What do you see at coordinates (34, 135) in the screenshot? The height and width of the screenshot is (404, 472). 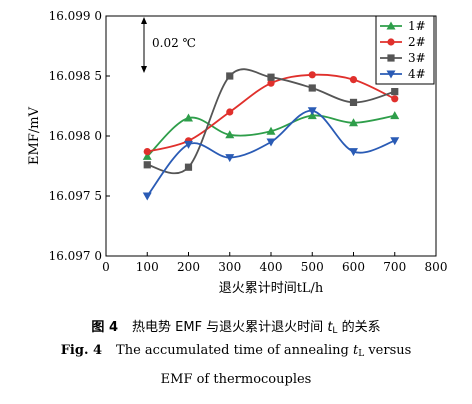 I see `y-axis-title: EMF/mV` at bounding box center [34, 135].